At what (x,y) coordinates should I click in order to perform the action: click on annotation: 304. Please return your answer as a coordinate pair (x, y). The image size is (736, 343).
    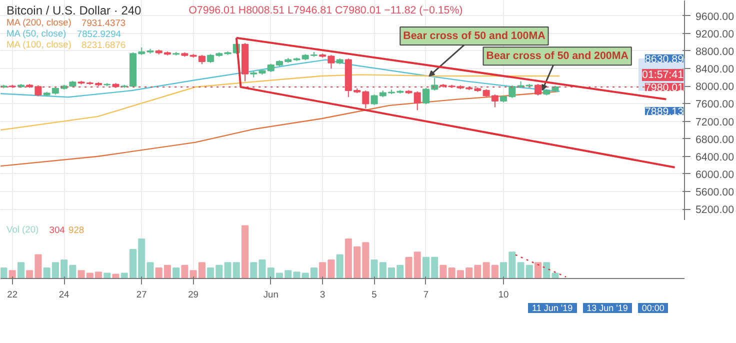
    Looking at the image, I should click on (57, 230).